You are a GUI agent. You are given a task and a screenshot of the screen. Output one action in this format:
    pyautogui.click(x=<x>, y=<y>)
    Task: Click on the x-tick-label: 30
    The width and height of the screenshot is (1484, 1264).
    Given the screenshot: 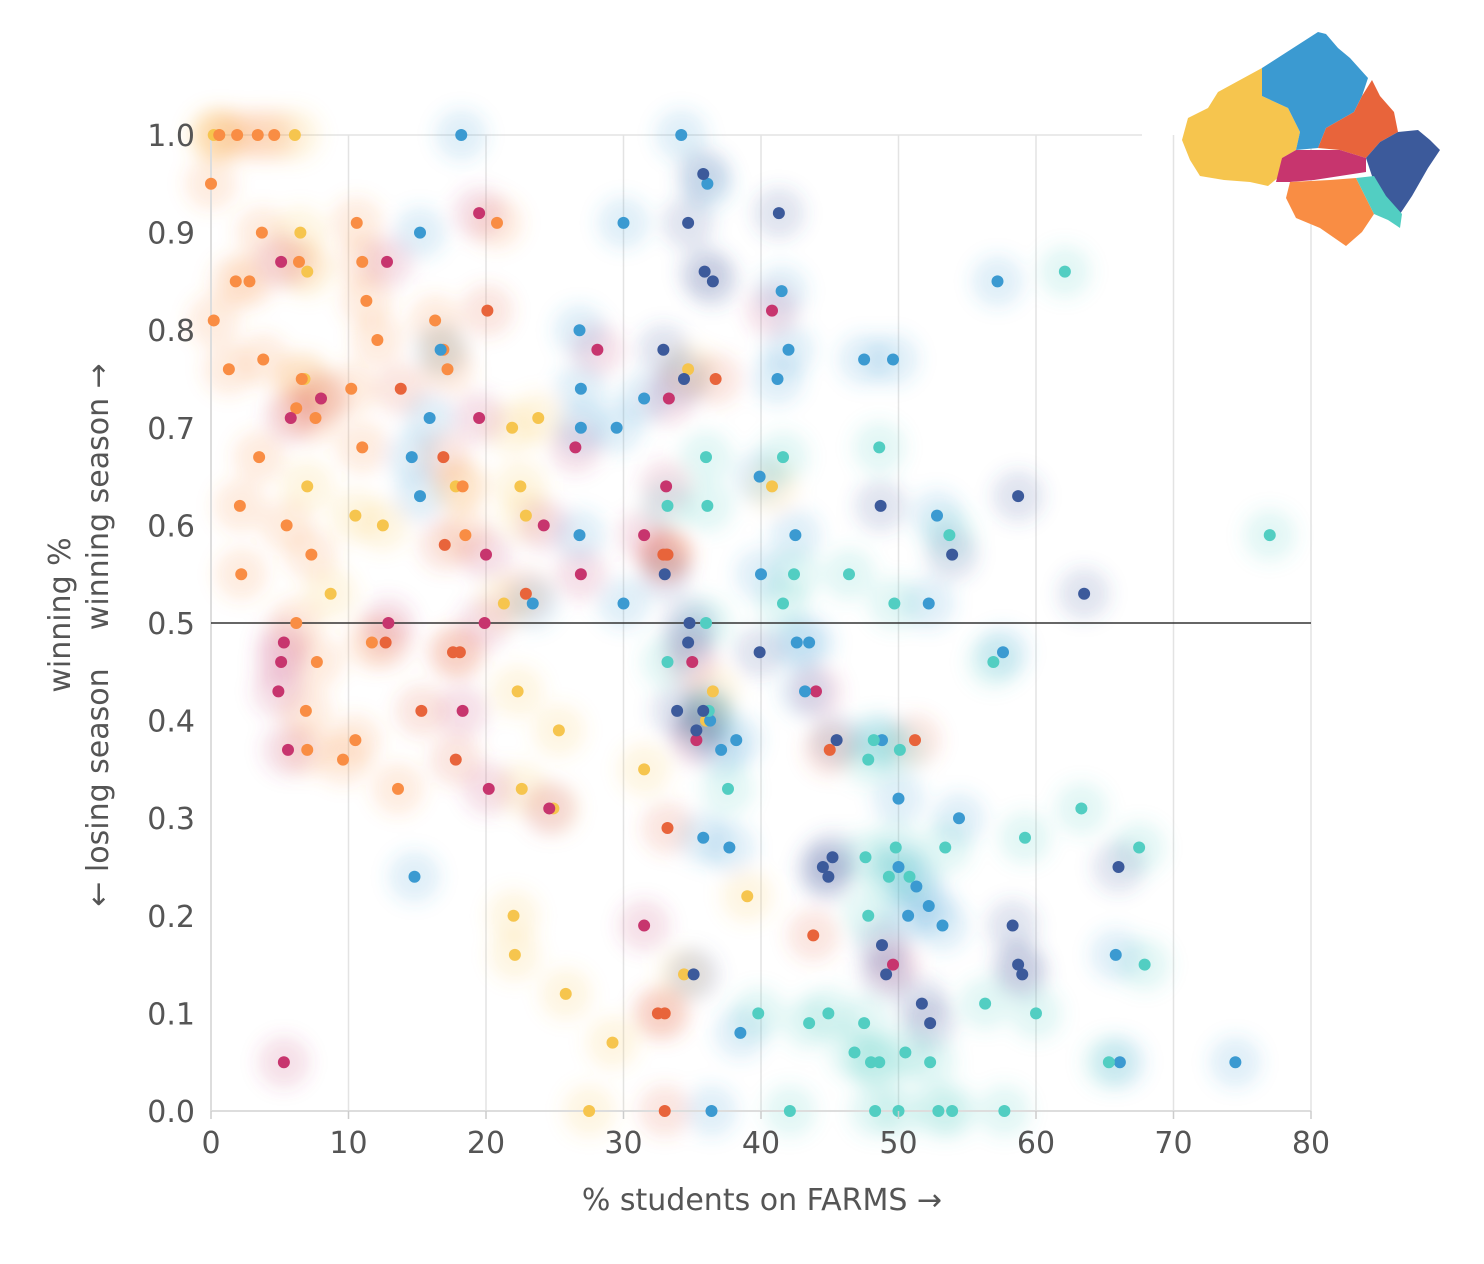 What is the action you would take?
    pyautogui.click(x=623, y=1143)
    